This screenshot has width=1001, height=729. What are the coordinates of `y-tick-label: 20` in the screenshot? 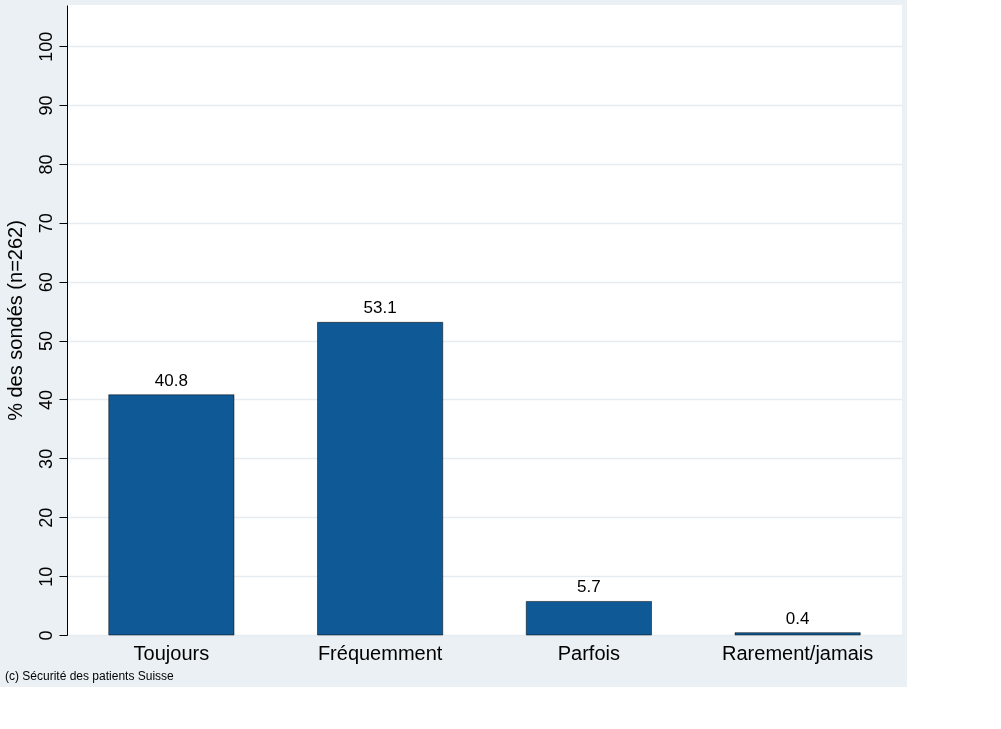 It's located at (45, 517).